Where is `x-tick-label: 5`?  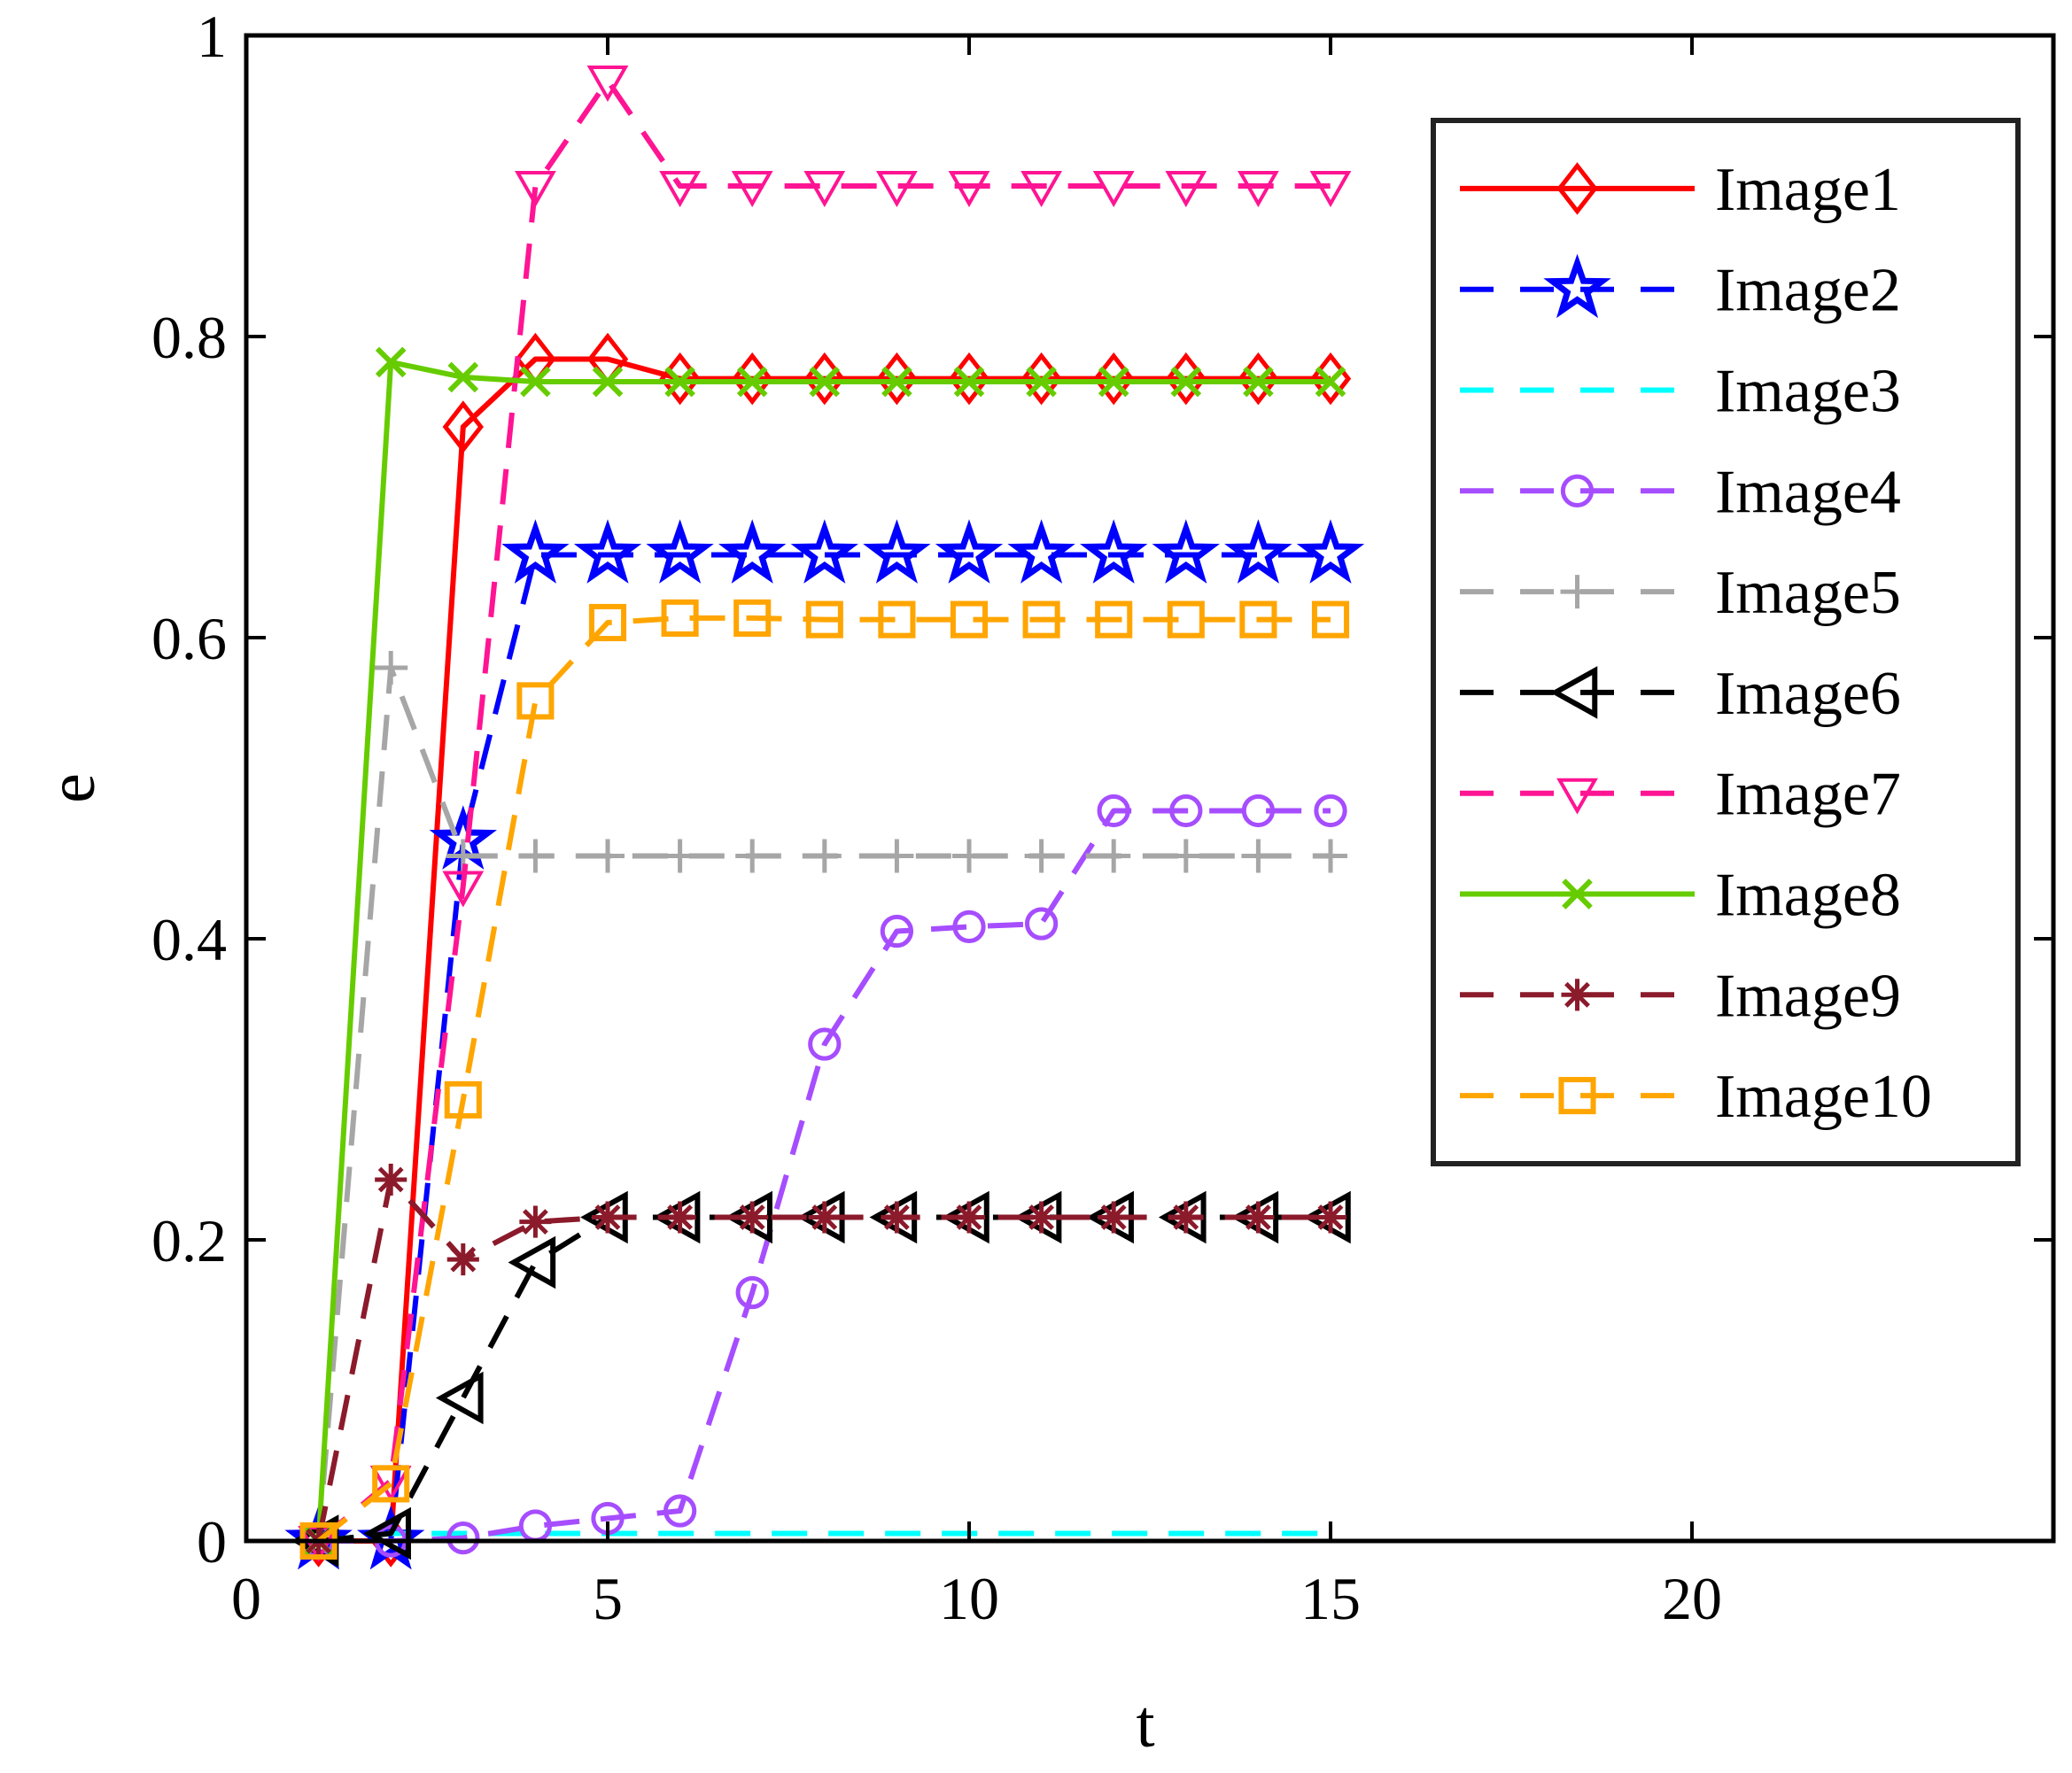 x-tick-label: 5 is located at coordinates (608, 1599).